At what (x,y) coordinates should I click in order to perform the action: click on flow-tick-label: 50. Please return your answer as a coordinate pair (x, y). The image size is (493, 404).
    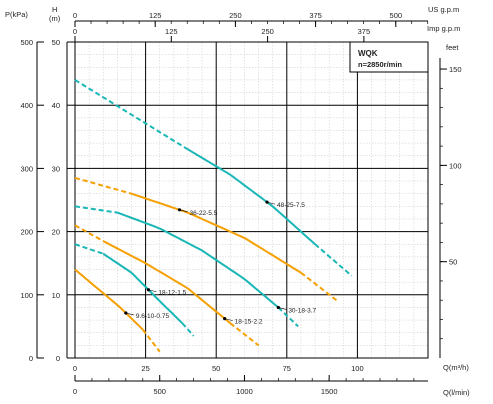
    Looking at the image, I should click on (216, 368).